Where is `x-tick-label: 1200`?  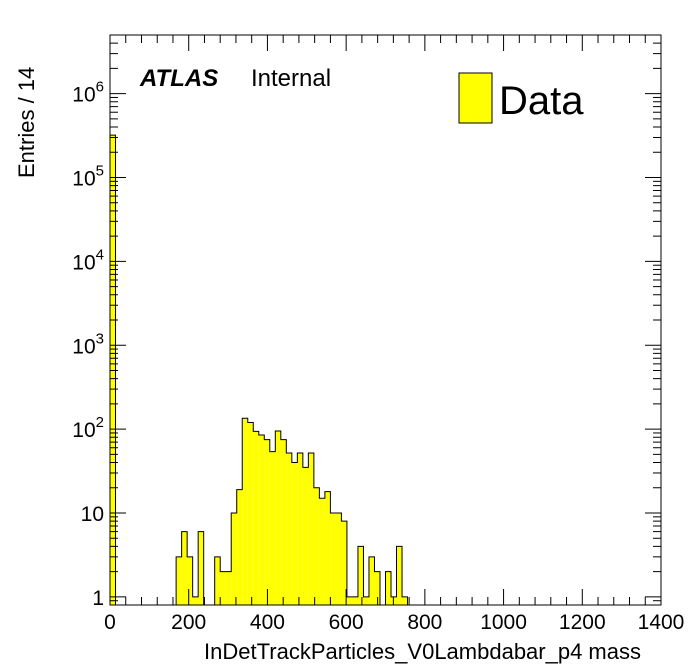
x-tick-label: 1200 is located at coordinates (582, 622).